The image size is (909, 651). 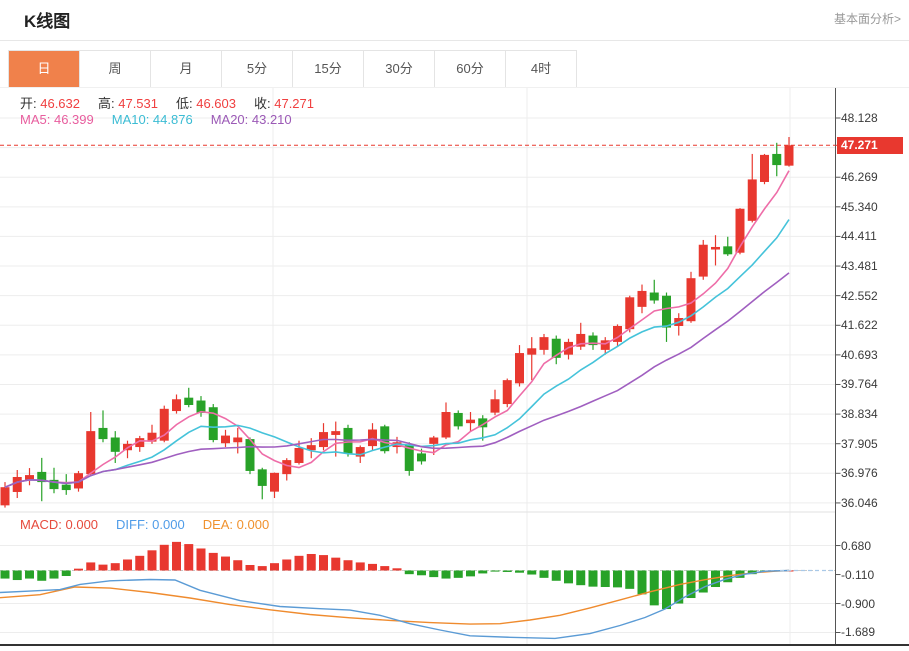 I want to click on macd-axis-label: -0.900, so click(x=858, y=603).